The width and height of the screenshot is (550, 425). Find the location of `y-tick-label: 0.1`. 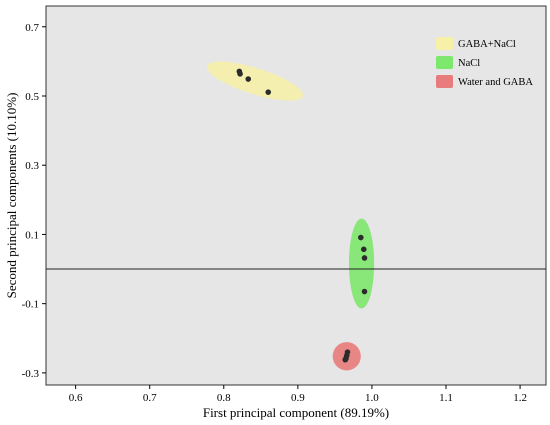

y-tick-label: 0.1 is located at coordinates (32, 235).